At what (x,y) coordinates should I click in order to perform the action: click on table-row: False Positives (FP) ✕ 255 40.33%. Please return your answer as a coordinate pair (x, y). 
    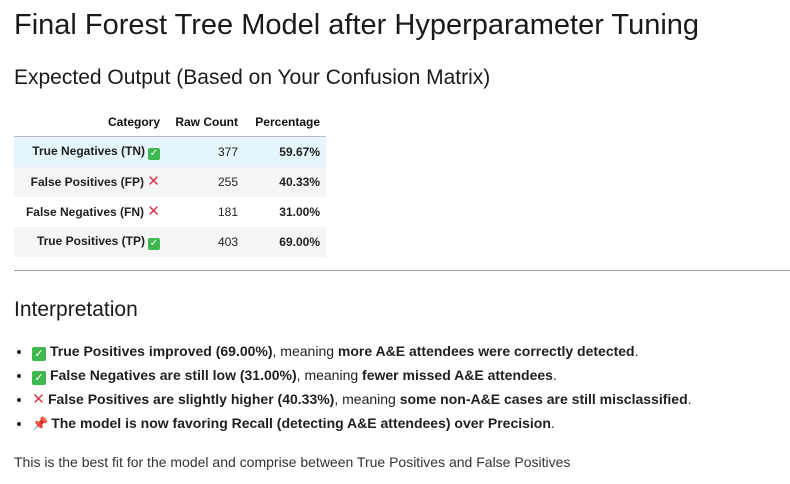
    Looking at the image, I should click on (170, 182).